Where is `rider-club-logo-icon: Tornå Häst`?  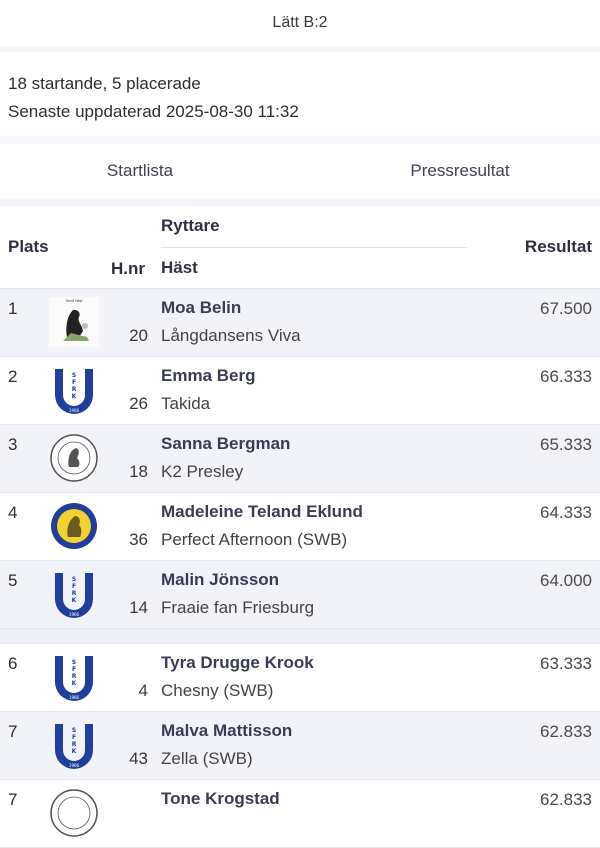
rider-club-logo-icon: Tornå Häst is located at coordinates (74, 322).